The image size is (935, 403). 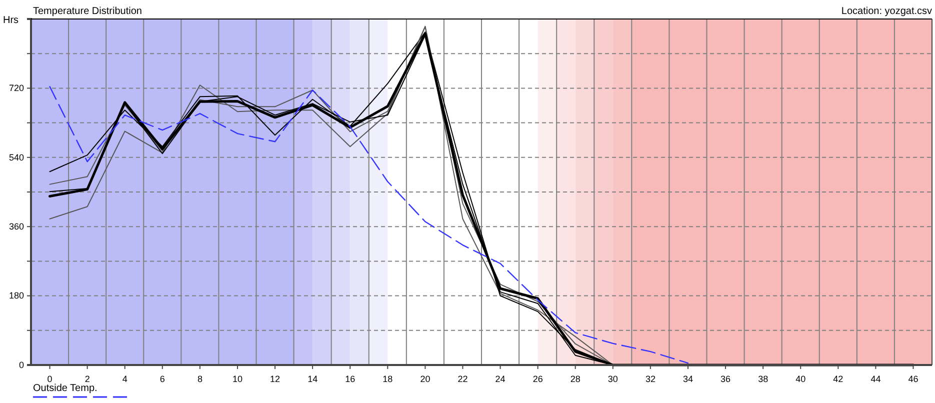 I want to click on x-tick-label: 28, so click(x=575, y=379).